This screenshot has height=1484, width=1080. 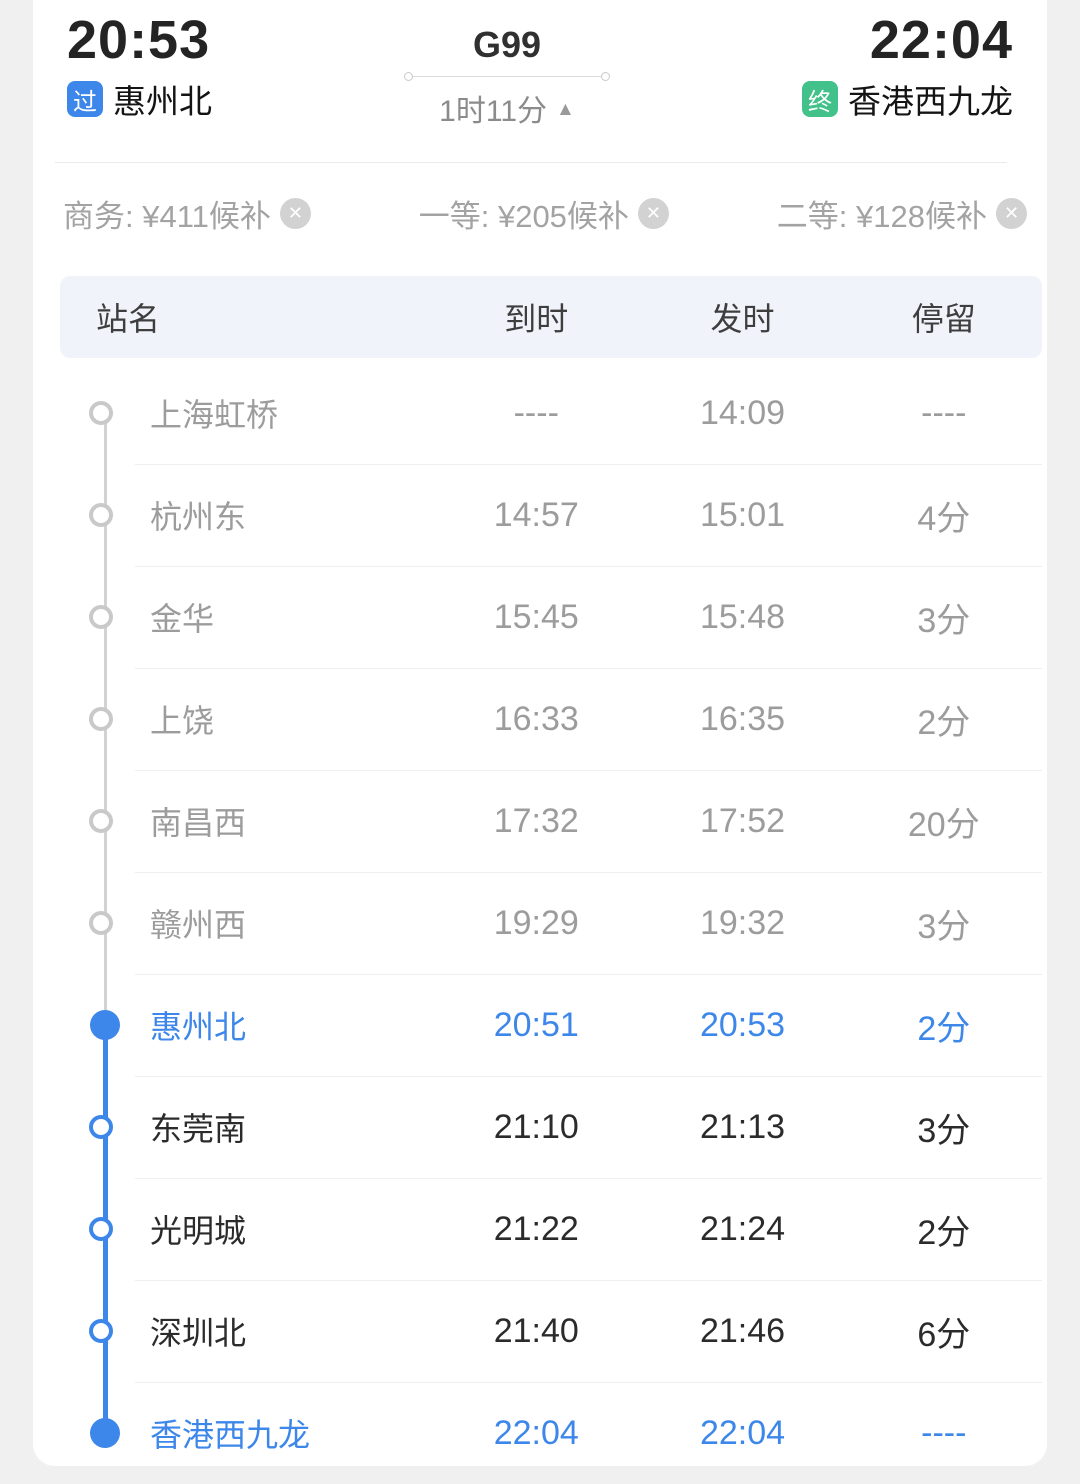 What do you see at coordinates (742, 820) in the screenshot?
I see `depart-time-cell: 17:52` at bounding box center [742, 820].